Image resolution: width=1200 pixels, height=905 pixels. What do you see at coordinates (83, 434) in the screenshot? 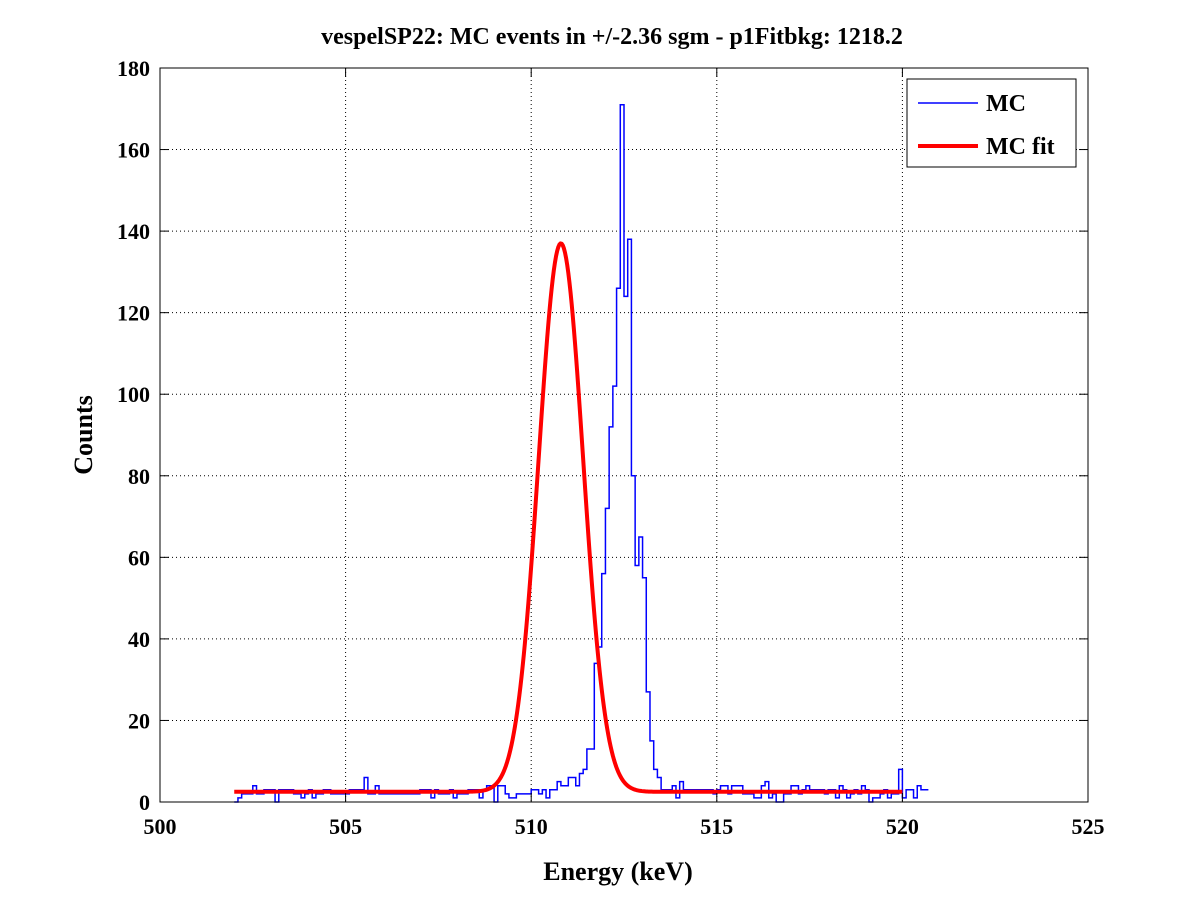
I see `y-axis-title: Counts` at bounding box center [83, 434].